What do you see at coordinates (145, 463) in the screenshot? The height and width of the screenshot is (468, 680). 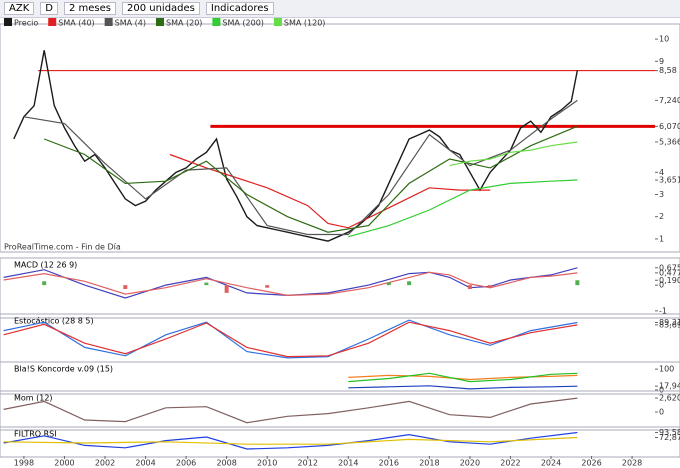 I see `x-tick-label: 2004` at bounding box center [145, 463].